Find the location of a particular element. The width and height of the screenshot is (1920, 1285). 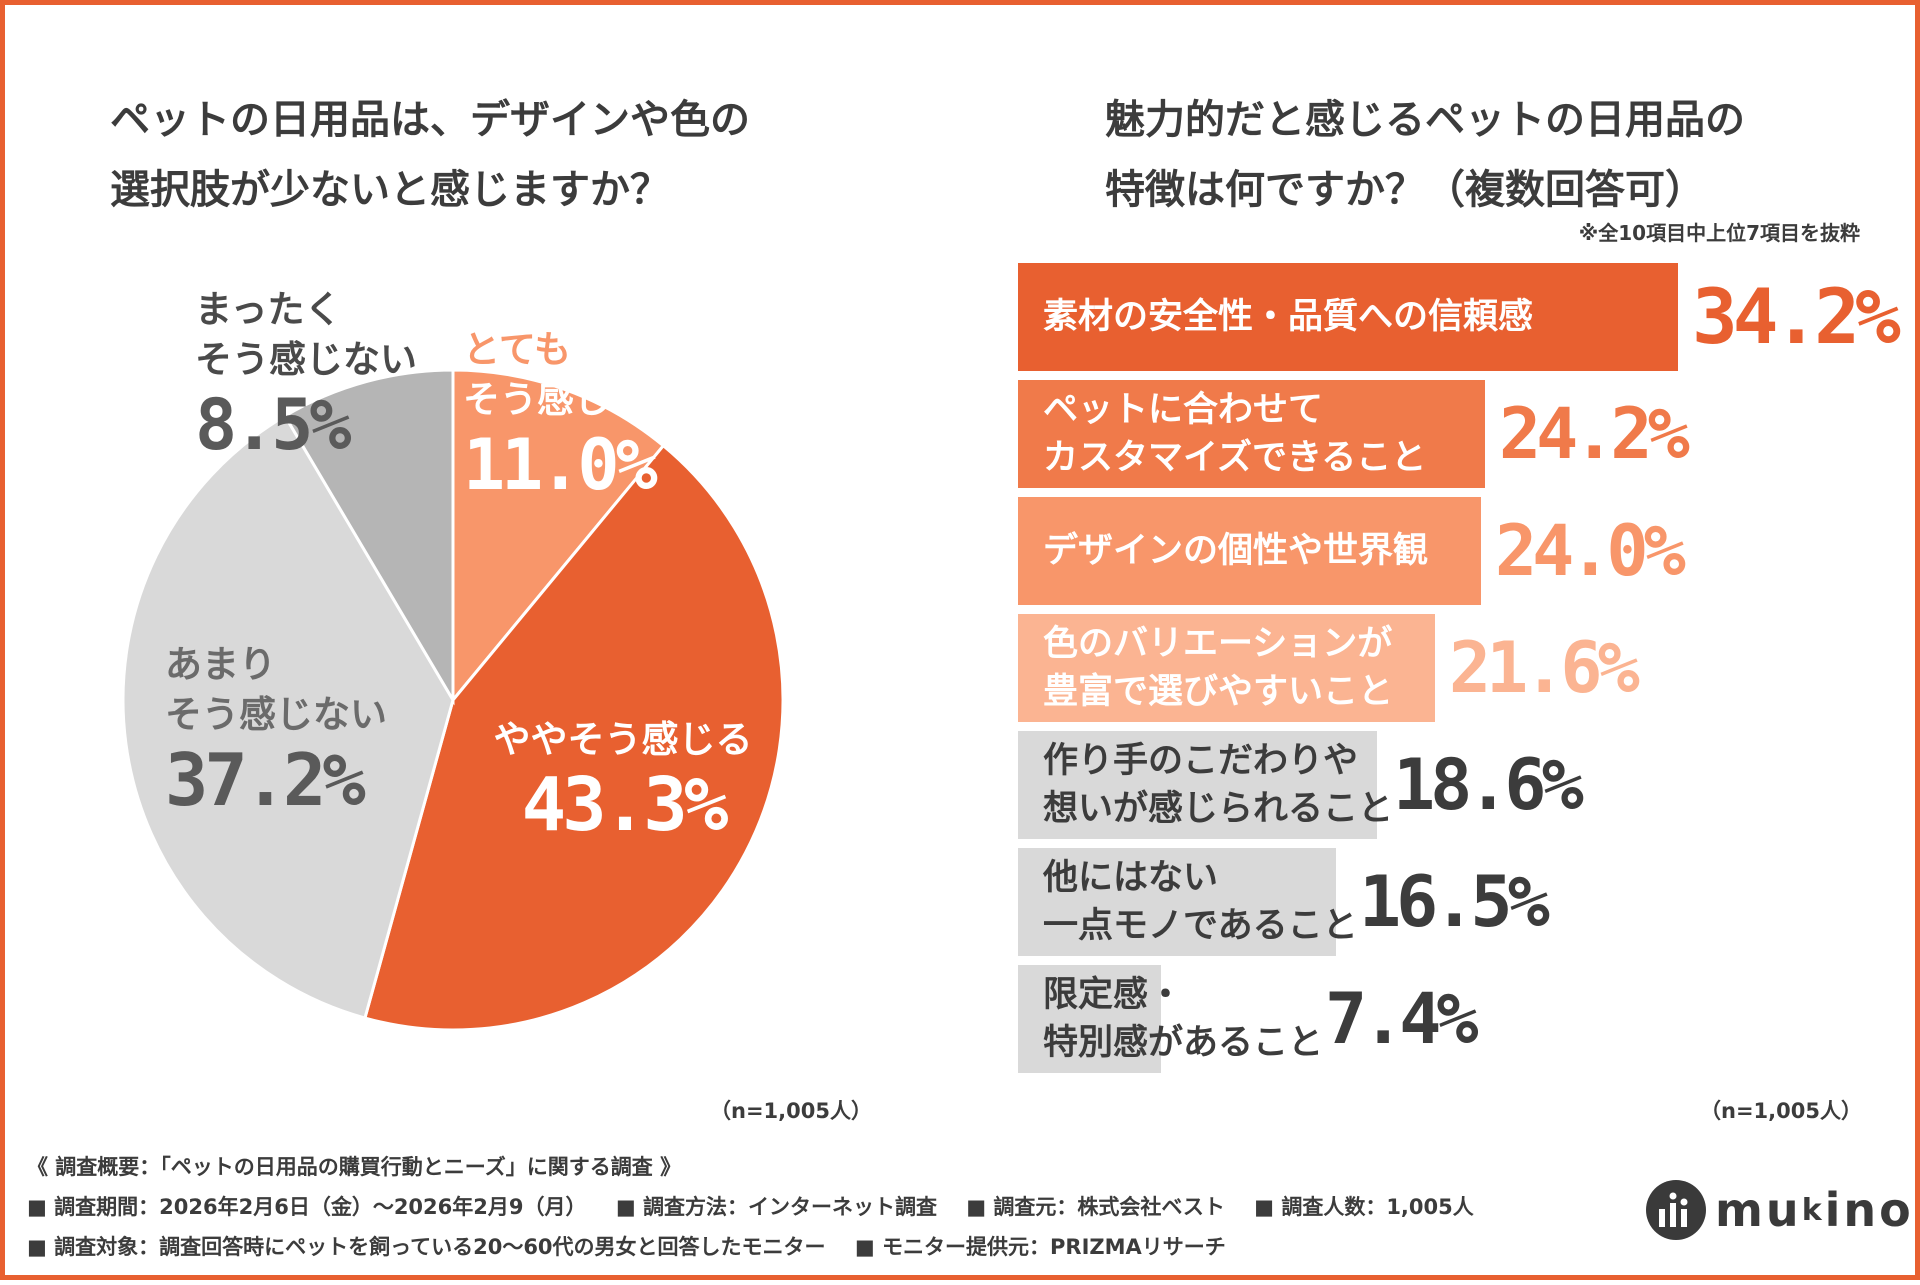

pie-slice-somewhat is located at coordinates (574, 737).